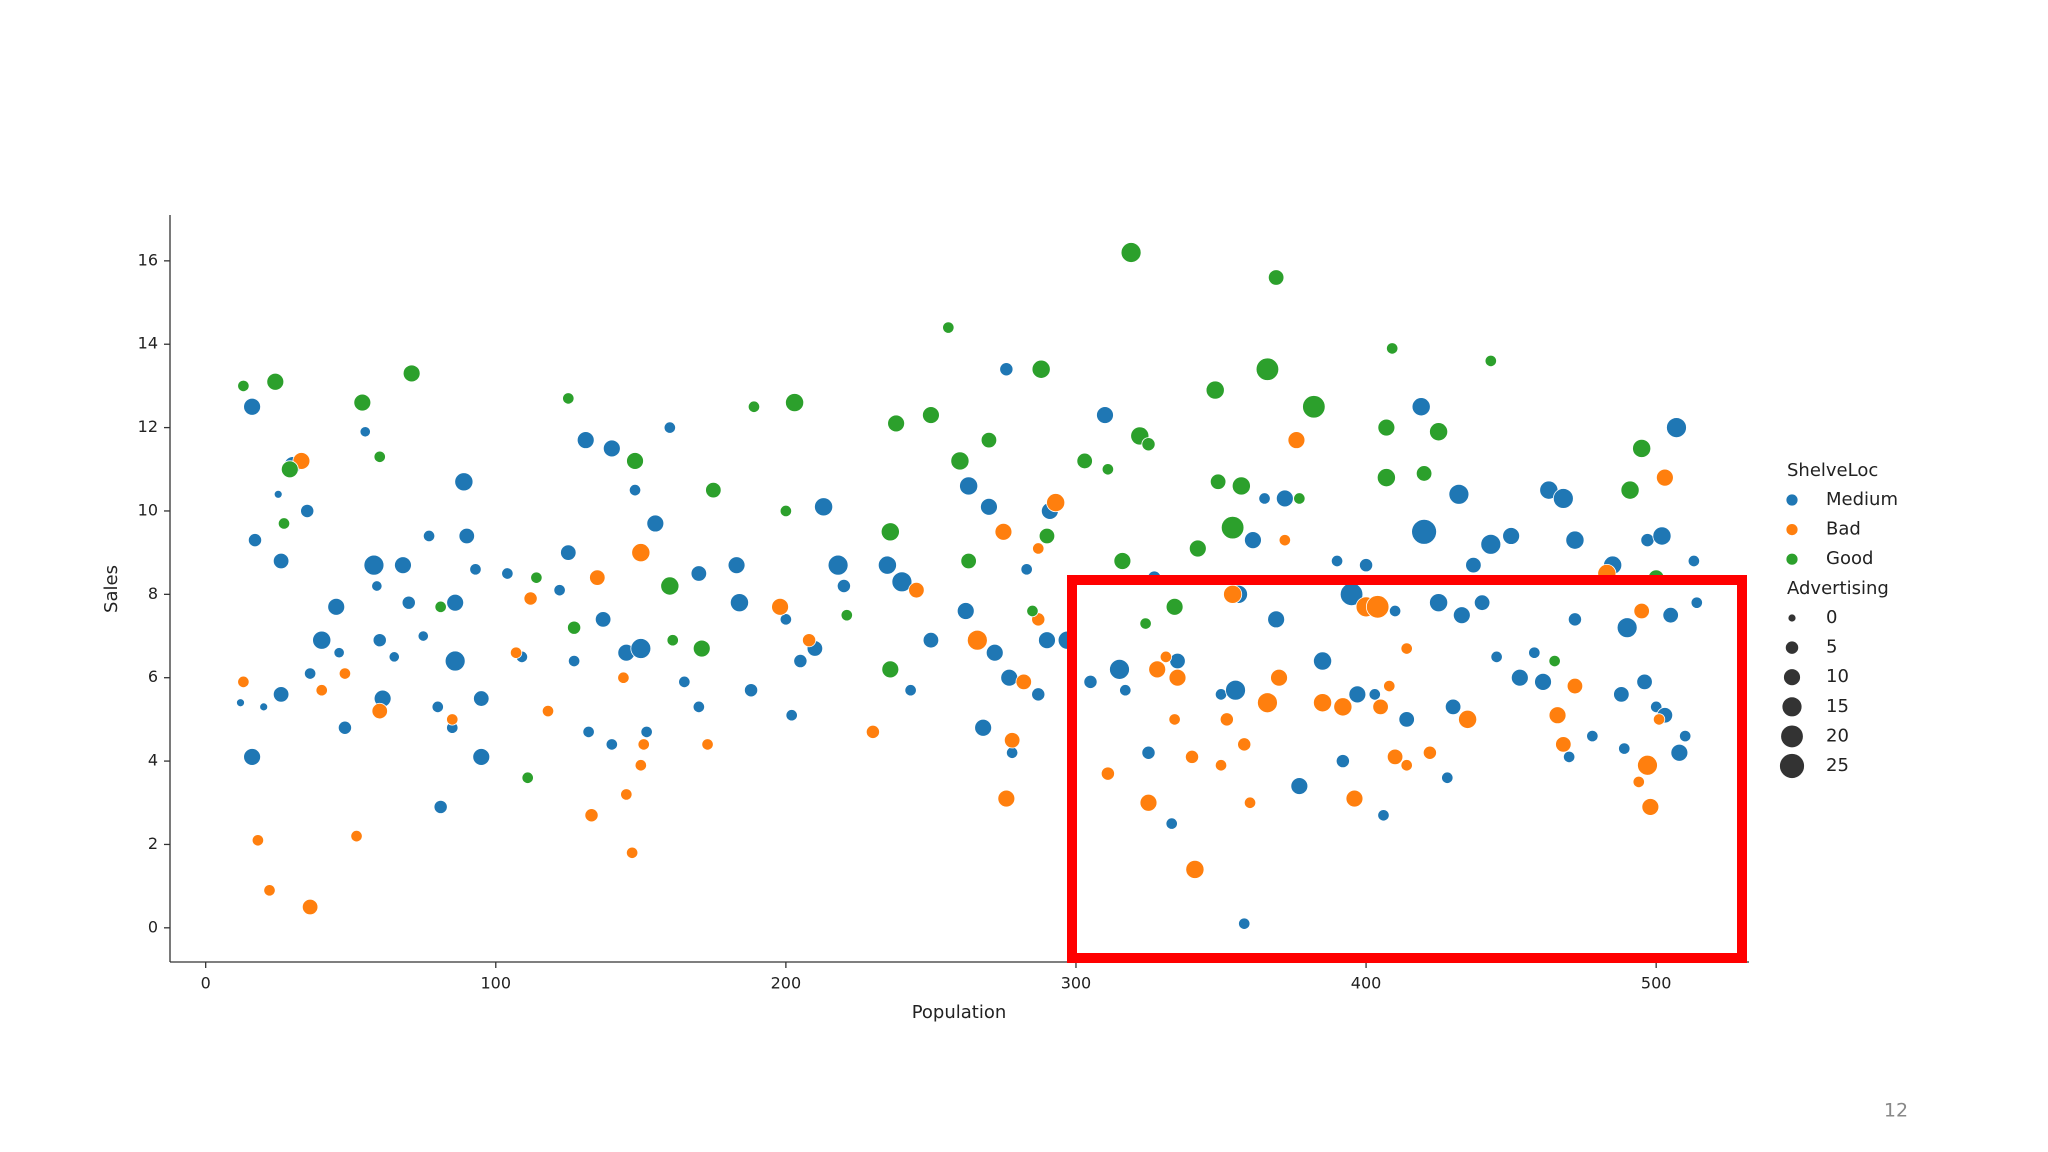 The height and width of the screenshot is (1152, 2048). I want to click on y-tick-label: 14, so click(148, 343).